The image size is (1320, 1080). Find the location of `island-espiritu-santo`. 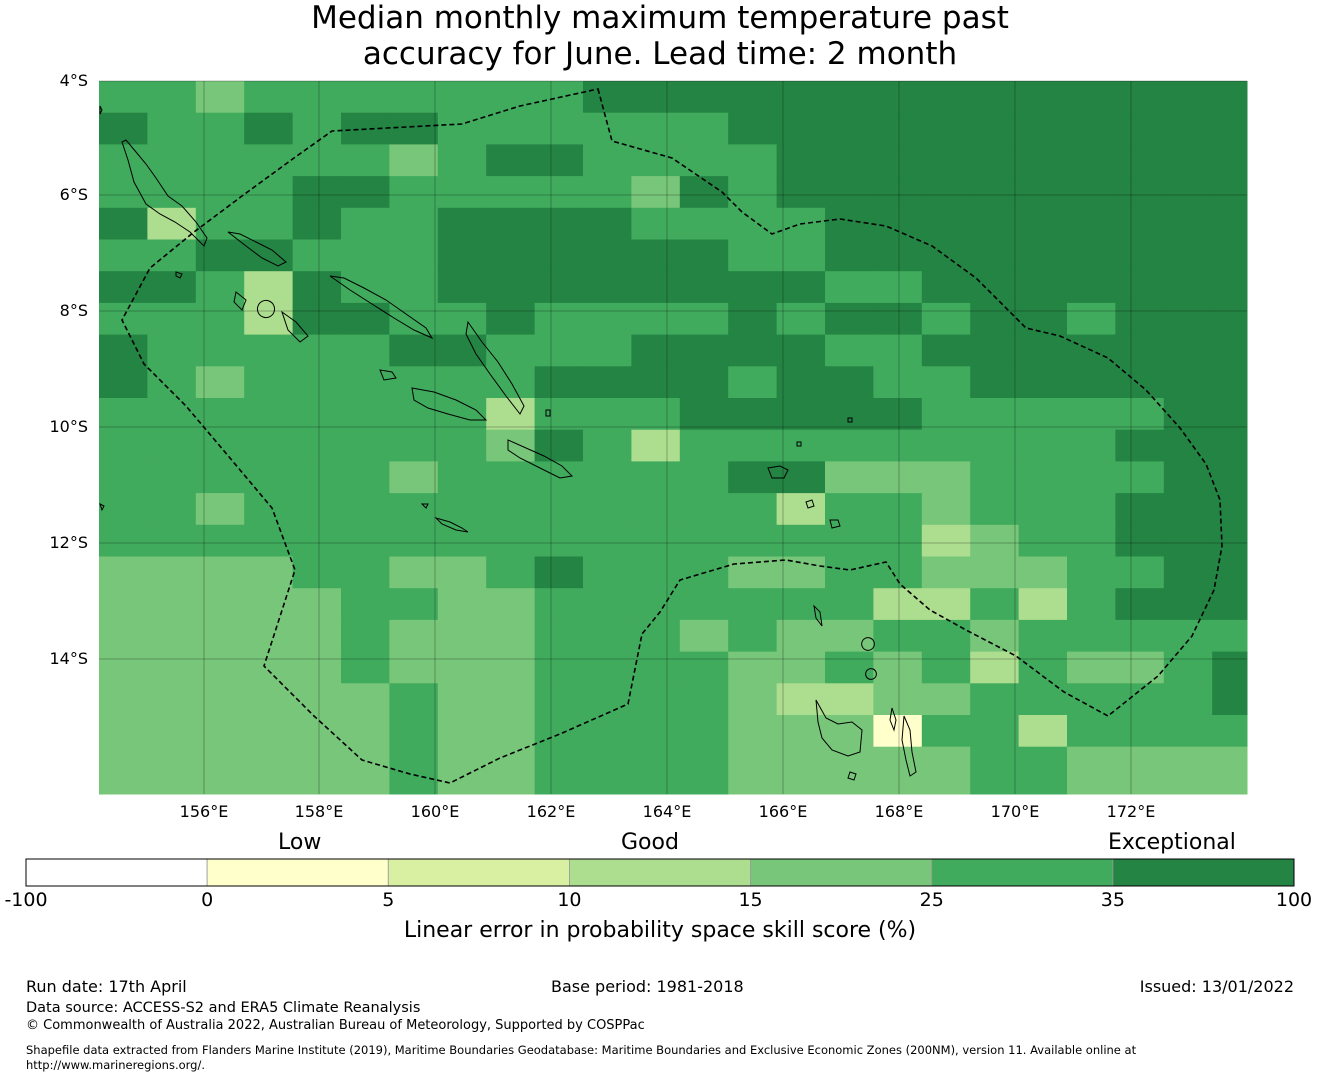

island-espiritu-santo is located at coordinates (839, 728).